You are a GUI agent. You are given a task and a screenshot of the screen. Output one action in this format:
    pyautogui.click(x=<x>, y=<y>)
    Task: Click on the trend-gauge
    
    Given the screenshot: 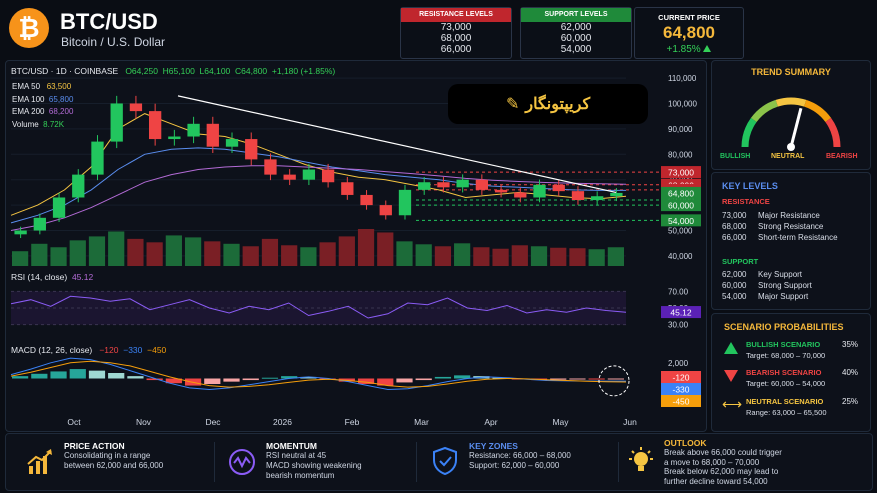 What is the action you would take?
    pyautogui.click(x=791, y=124)
    